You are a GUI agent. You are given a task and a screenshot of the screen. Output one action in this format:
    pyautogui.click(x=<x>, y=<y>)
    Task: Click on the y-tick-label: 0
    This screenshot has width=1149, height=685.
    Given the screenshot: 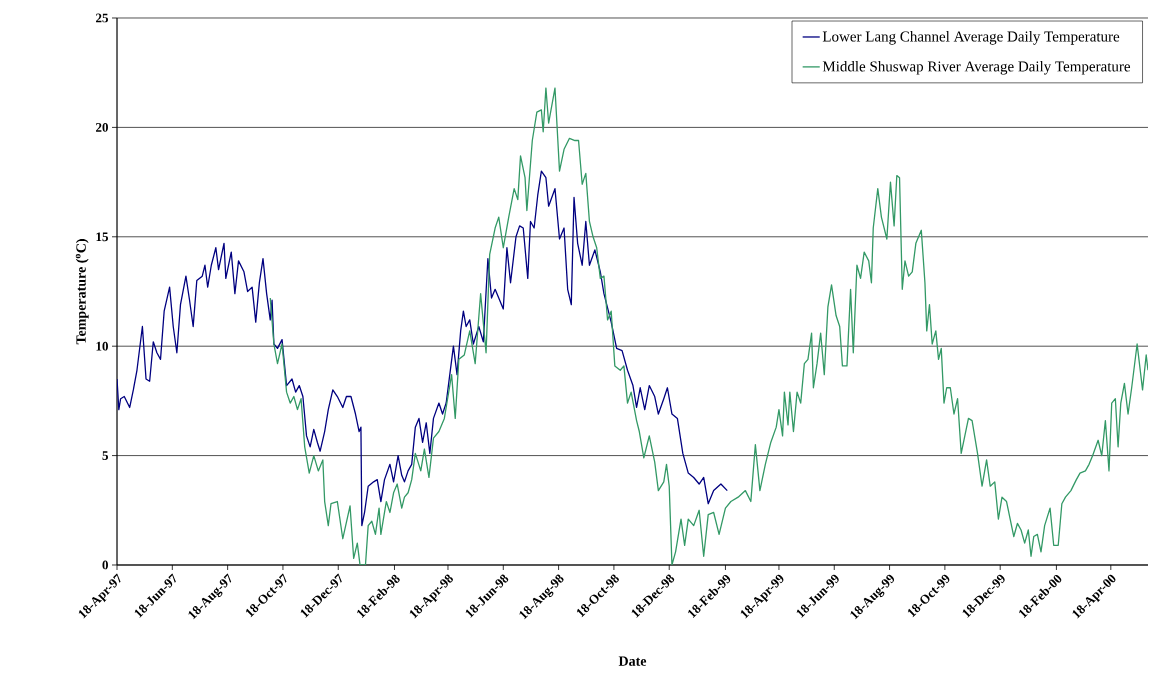 What is the action you would take?
    pyautogui.click(x=105, y=565)
    